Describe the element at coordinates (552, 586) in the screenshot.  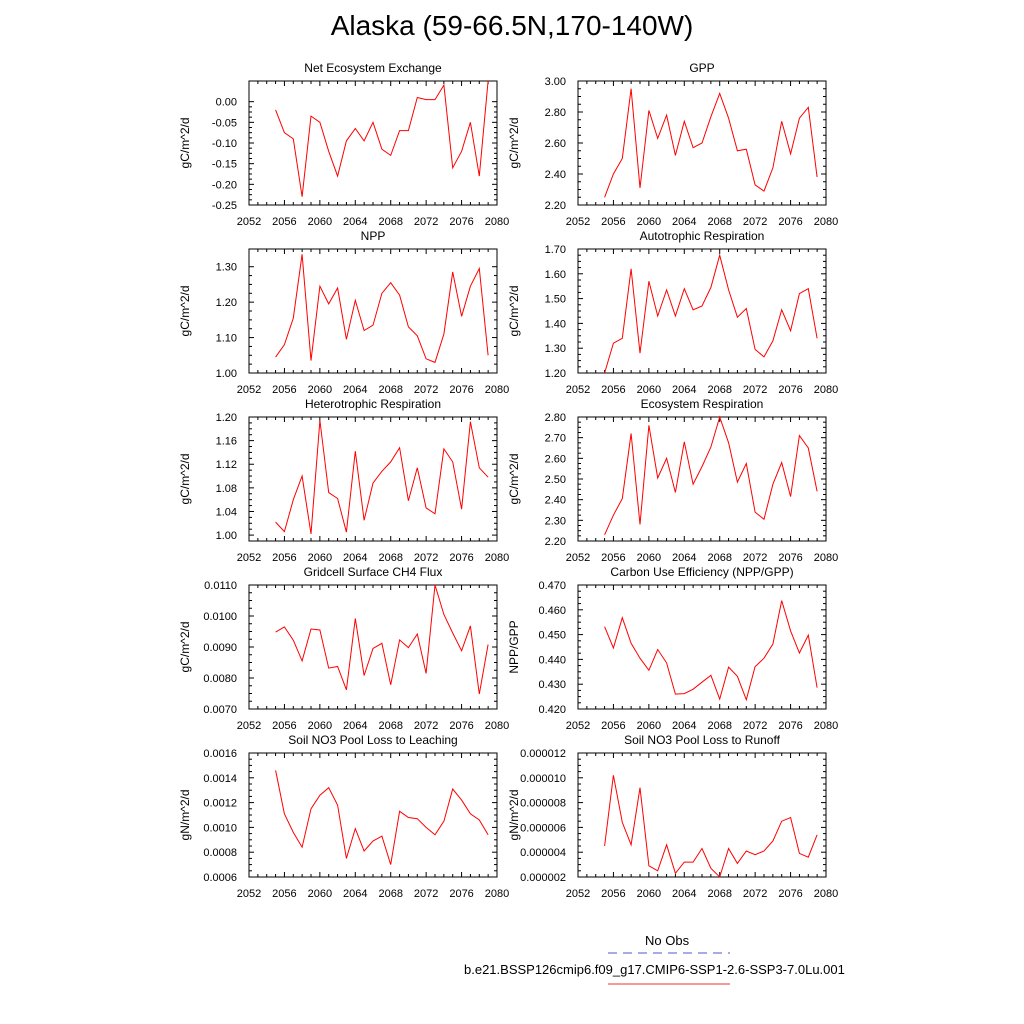
I see `chart-7-ytick-label: 0.470` at that location.